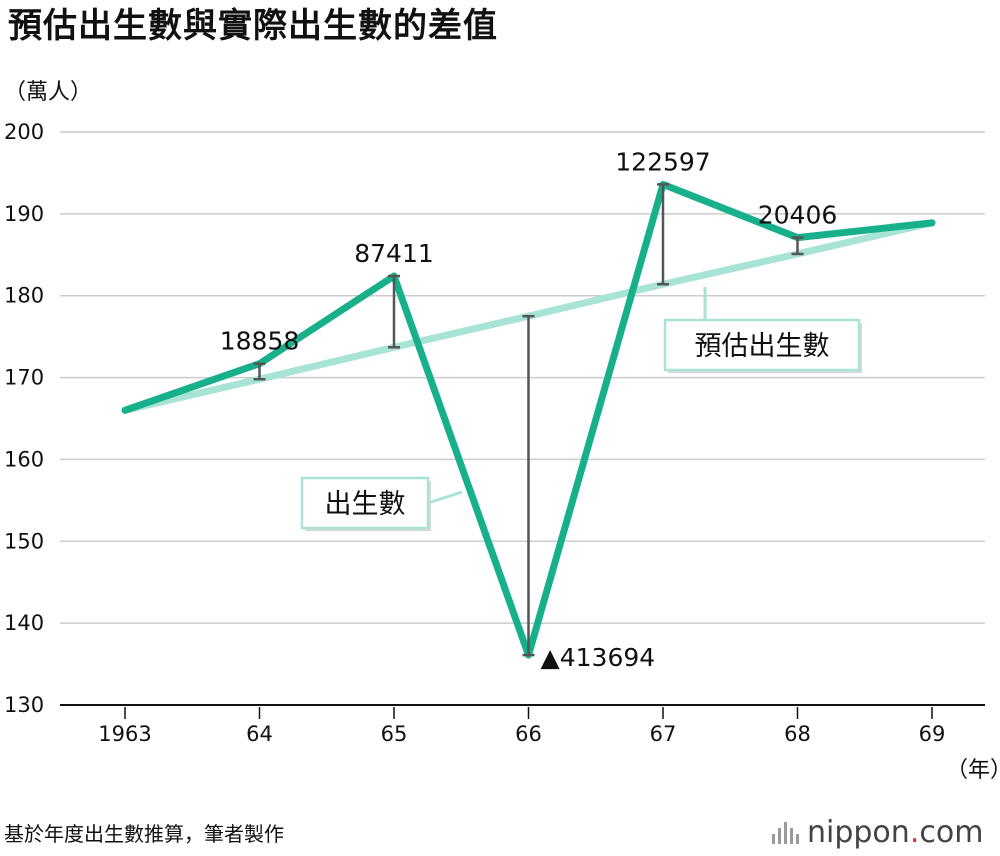 This screenshot has width=1000, height=856. Describe the element at coordinates (253, 26) in the screenshot. I see `chart-title: 預估出生數與實際出生數的差值` at that location.